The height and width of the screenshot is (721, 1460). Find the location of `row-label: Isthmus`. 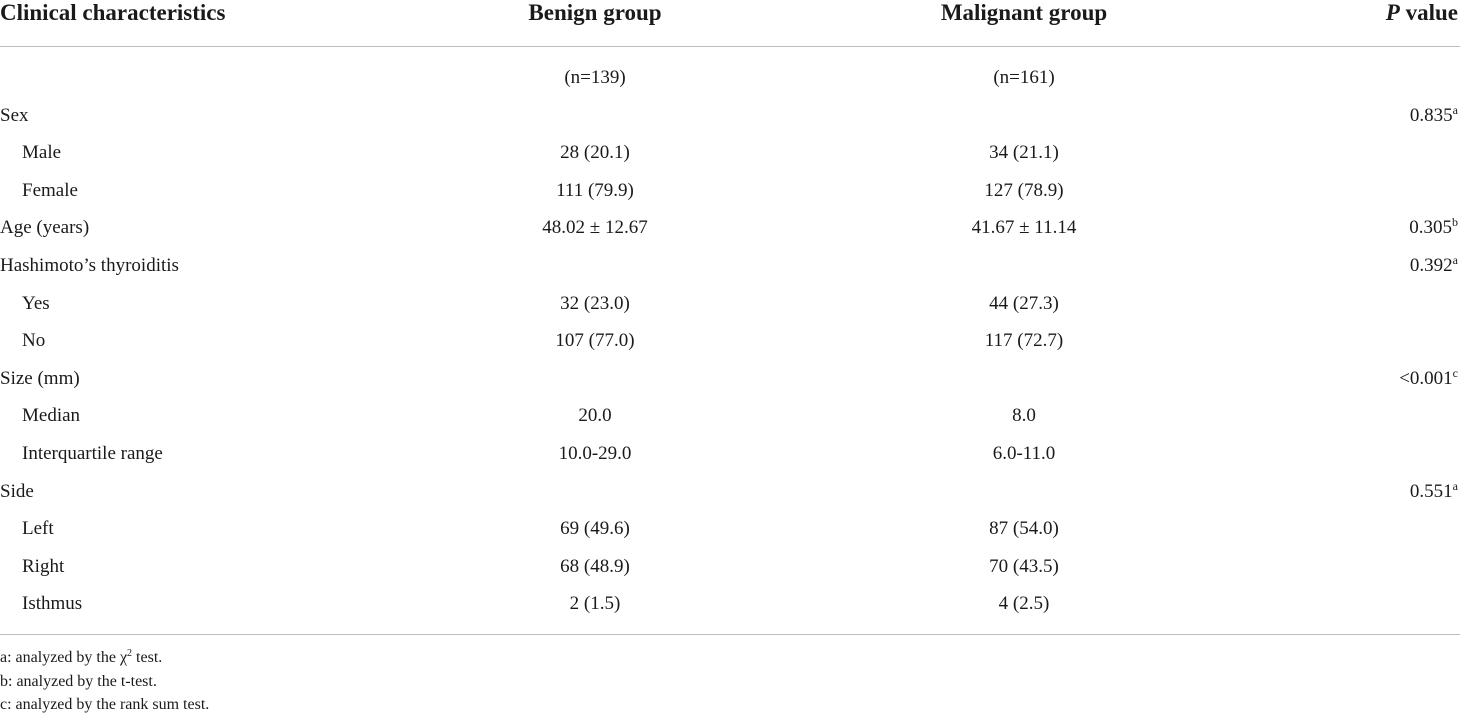

row-label: Isthmus is located at coordinates (52, 604).